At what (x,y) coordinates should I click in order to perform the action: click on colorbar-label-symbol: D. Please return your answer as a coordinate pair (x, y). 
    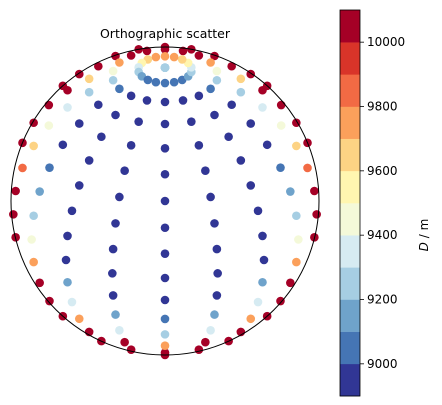
    Looking at the image, I should click on (424, 246).